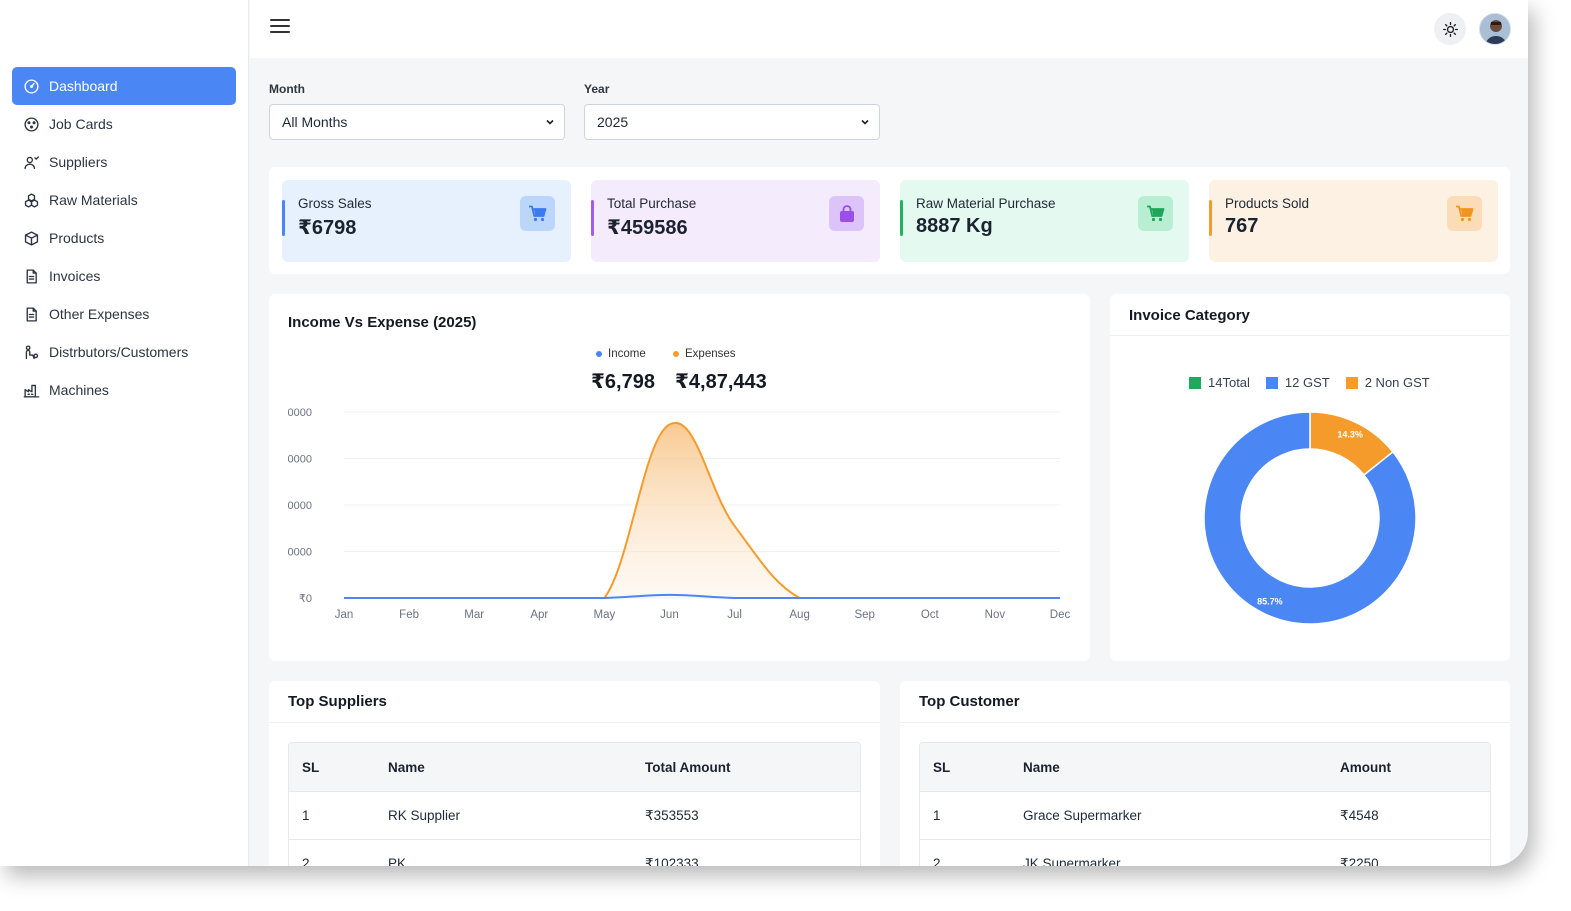 This screenshot has height=911, width=1571. I want to click on top-suppliers-title: Top Suppliers, so click(337, 701).